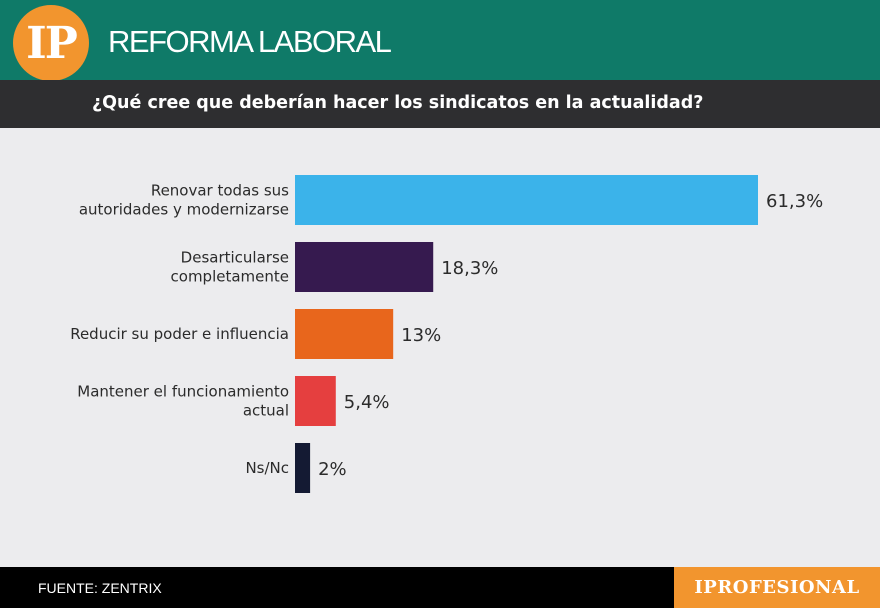 The height and width of the screenshot is (608, 880). Describe the element at coordinates (100, 588) in the screenshot. I see `source-text: FUENTE: ZENTRIX` at that location.